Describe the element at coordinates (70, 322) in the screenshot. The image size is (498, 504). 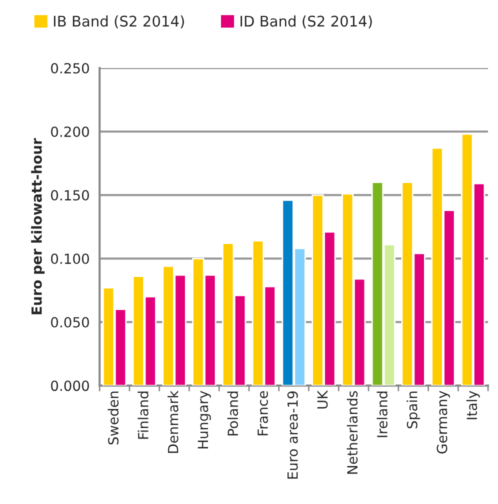
I see `y-tick-label: 0.050` at that location.